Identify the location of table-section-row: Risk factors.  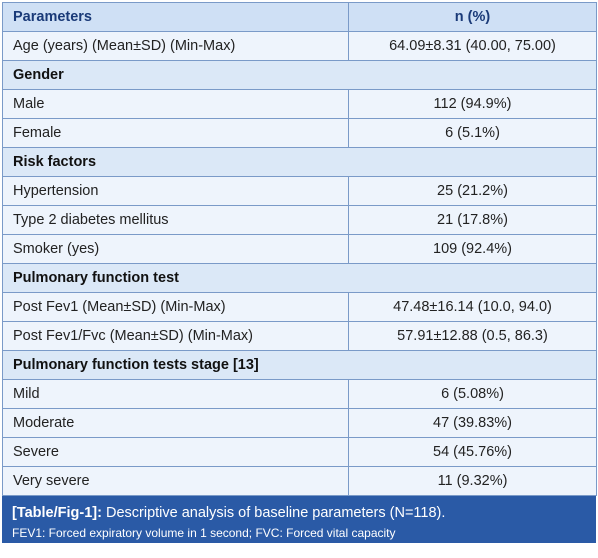
(299, 162).